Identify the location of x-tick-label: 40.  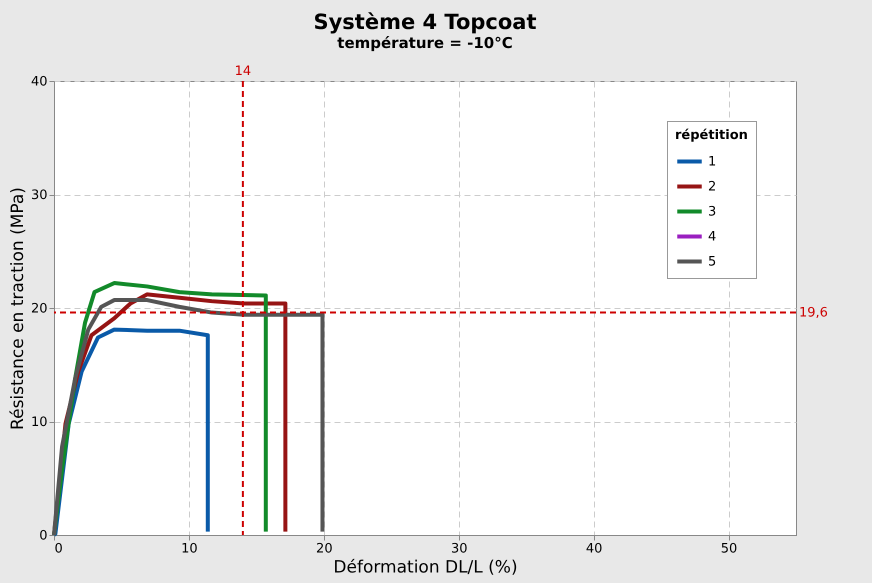
(594, 549).